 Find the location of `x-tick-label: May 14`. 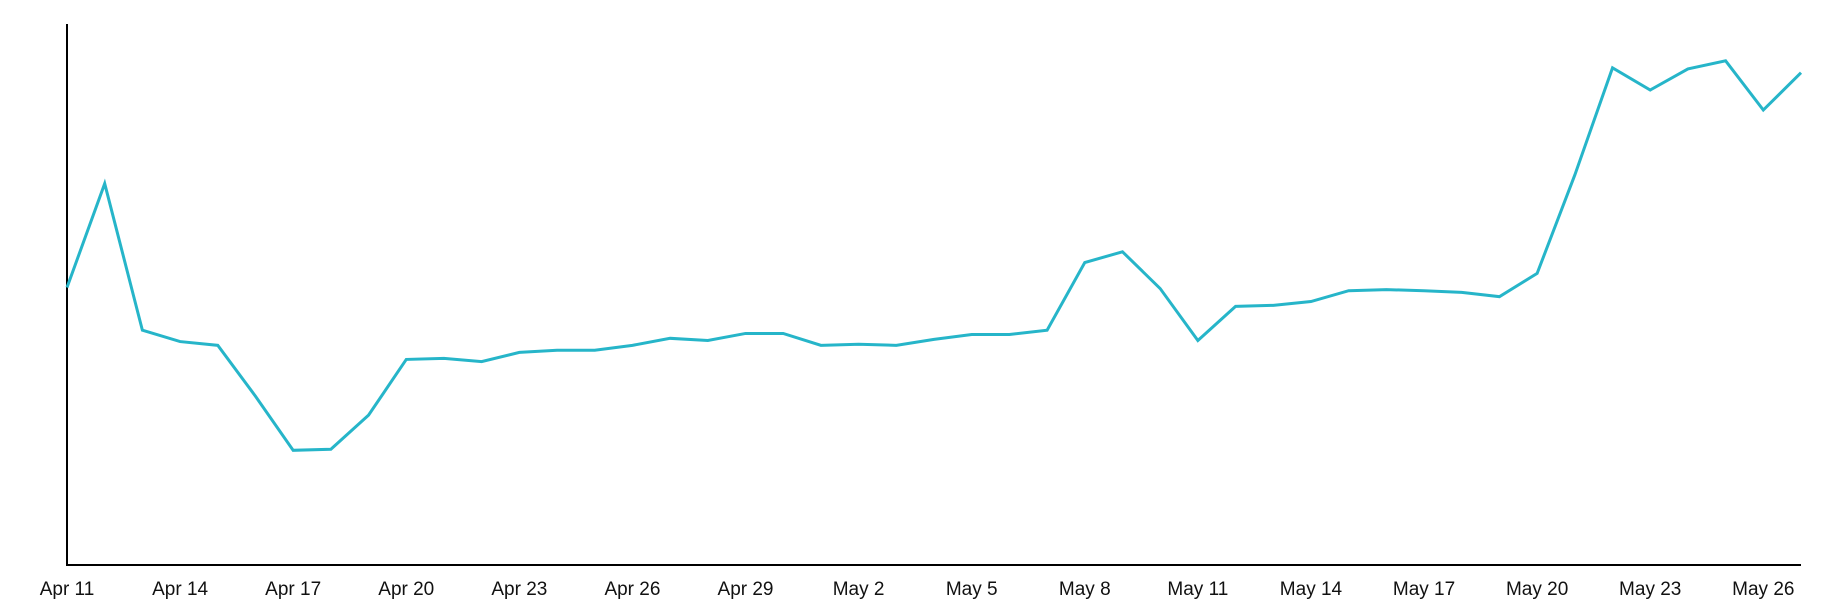

x-tick-label: May 14 is located at coordinates (1311, 589).